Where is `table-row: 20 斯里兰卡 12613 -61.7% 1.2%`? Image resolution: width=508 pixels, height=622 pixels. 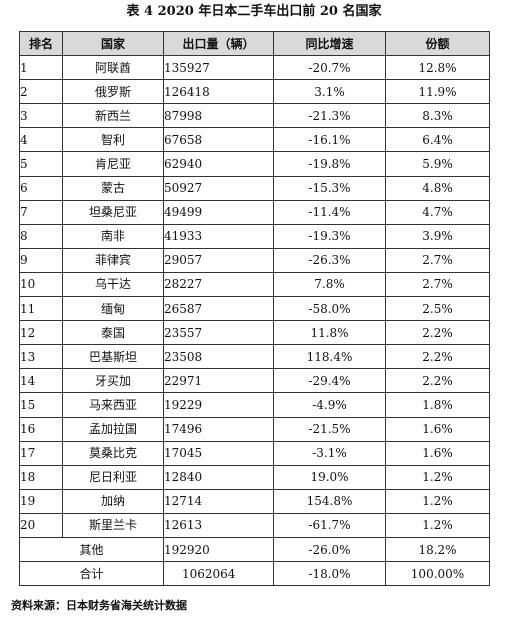 table-row: 20 斯里兰卡 12613 -61.7% 1.2% is located at coordinates (254, 525).